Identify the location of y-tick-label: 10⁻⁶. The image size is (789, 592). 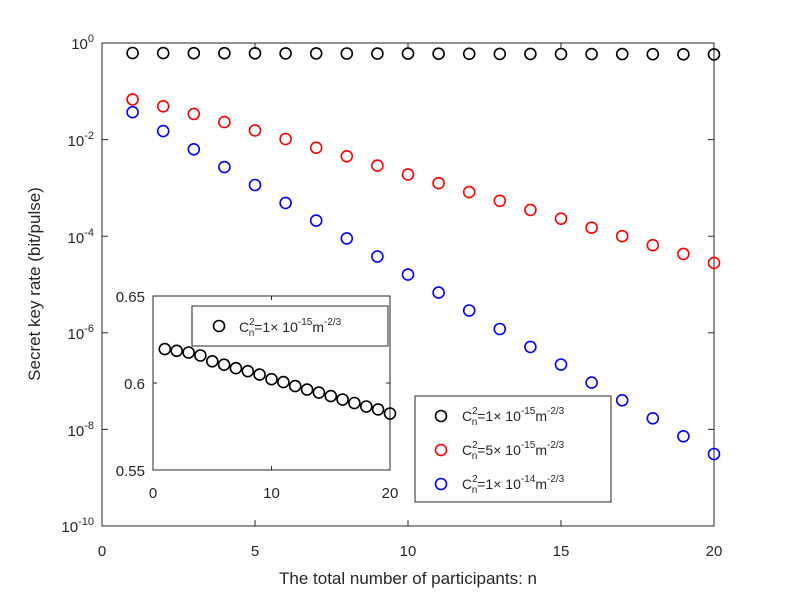
(81, 333).